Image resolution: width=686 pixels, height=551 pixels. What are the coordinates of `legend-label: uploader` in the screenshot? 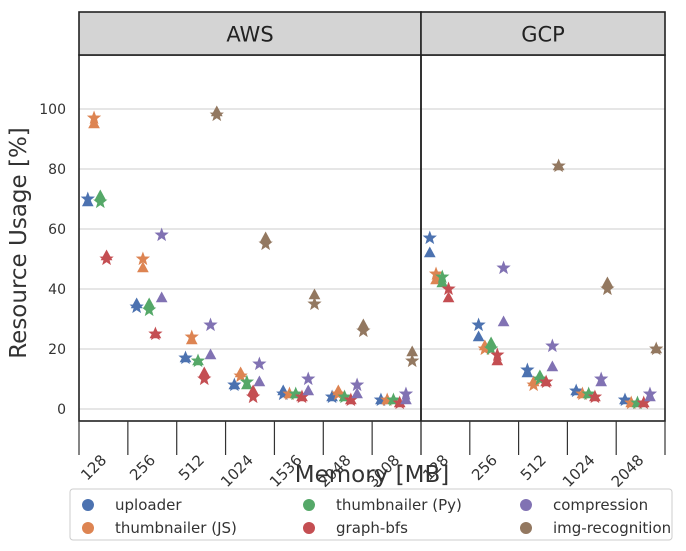 It's located at (148, 505).